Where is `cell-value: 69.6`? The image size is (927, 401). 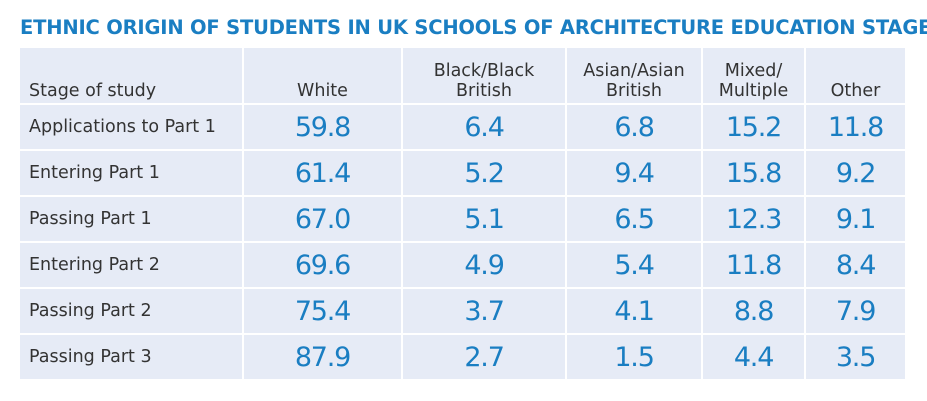 cell-value: 69.6 is located at coordinates (323, 266).